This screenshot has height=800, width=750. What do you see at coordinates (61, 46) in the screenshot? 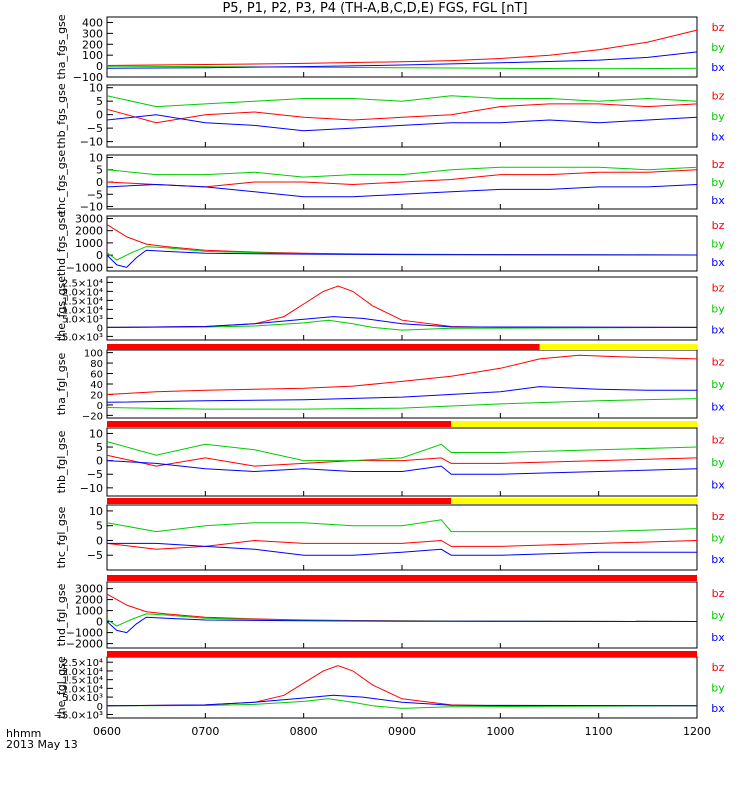
I see `y-axis-label: tha_fgs_gse` at bounding box center [61, 46].